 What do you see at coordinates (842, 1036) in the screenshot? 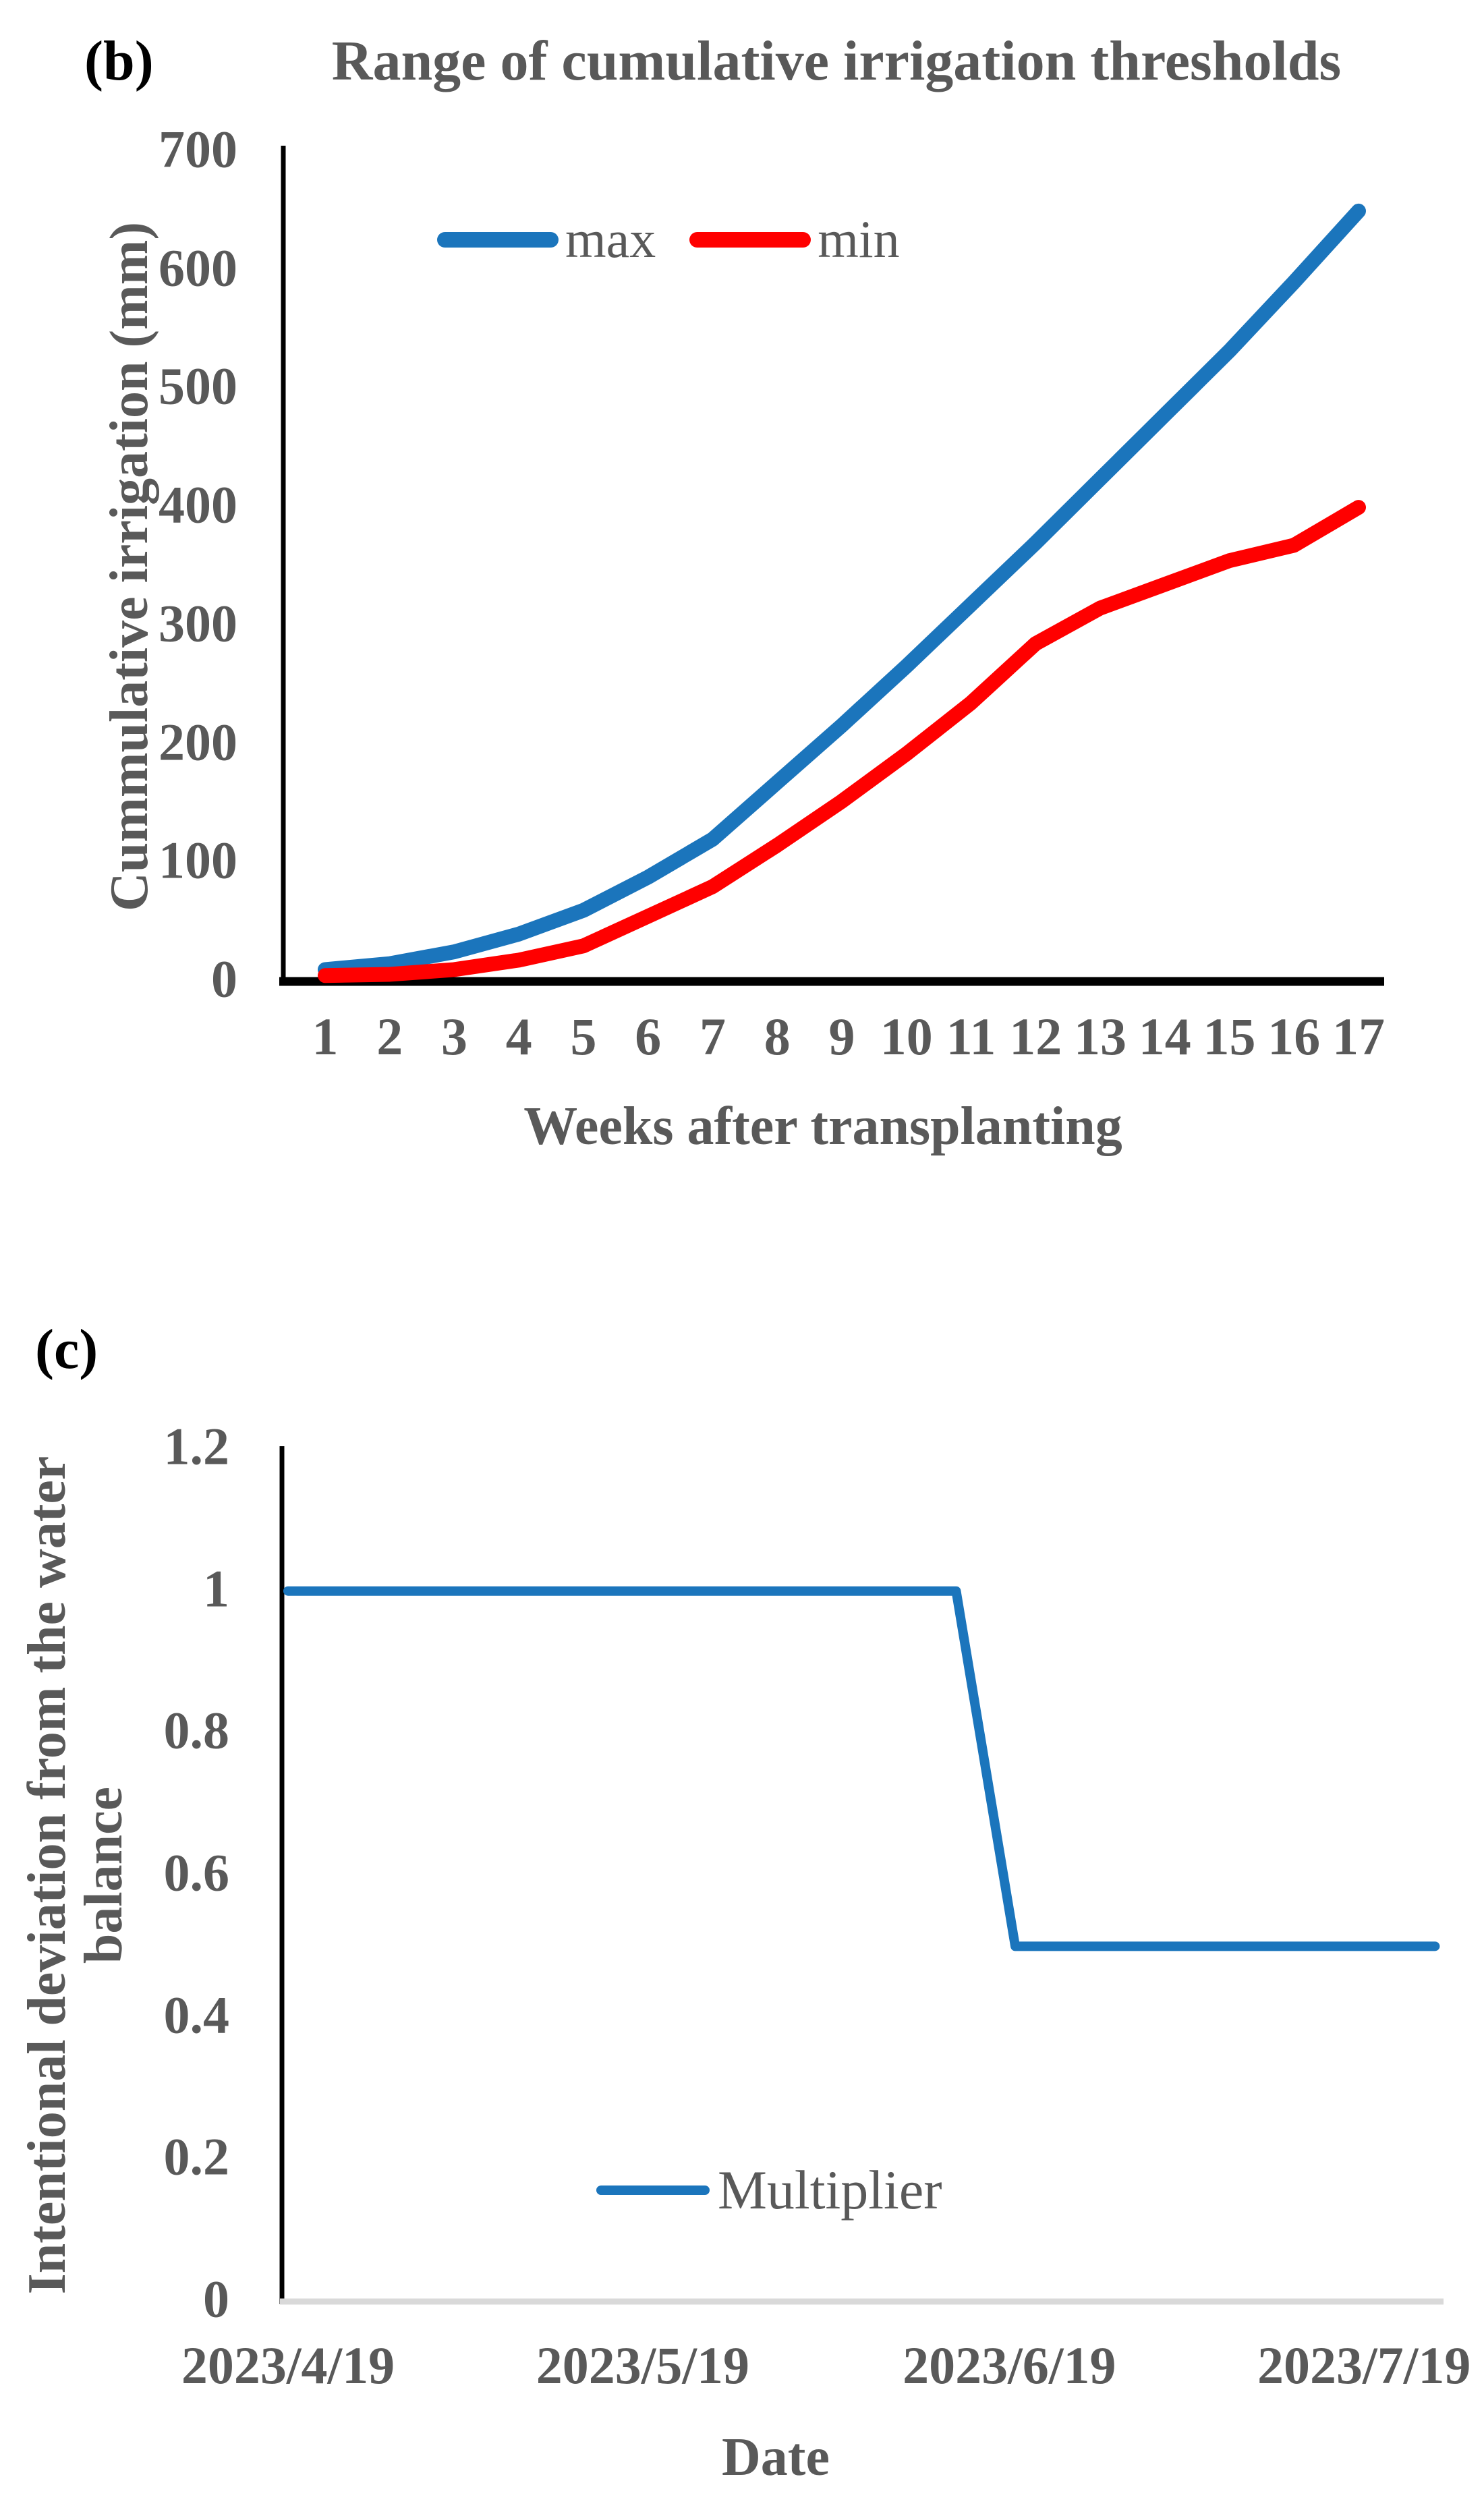
I see `chart-b-x-tick-label: 9` at bounding box center [842, 1036].